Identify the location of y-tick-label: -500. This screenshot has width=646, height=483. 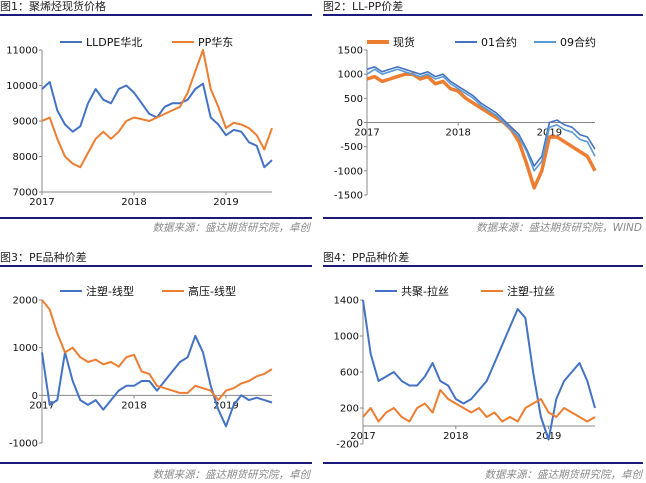
(351, 147).